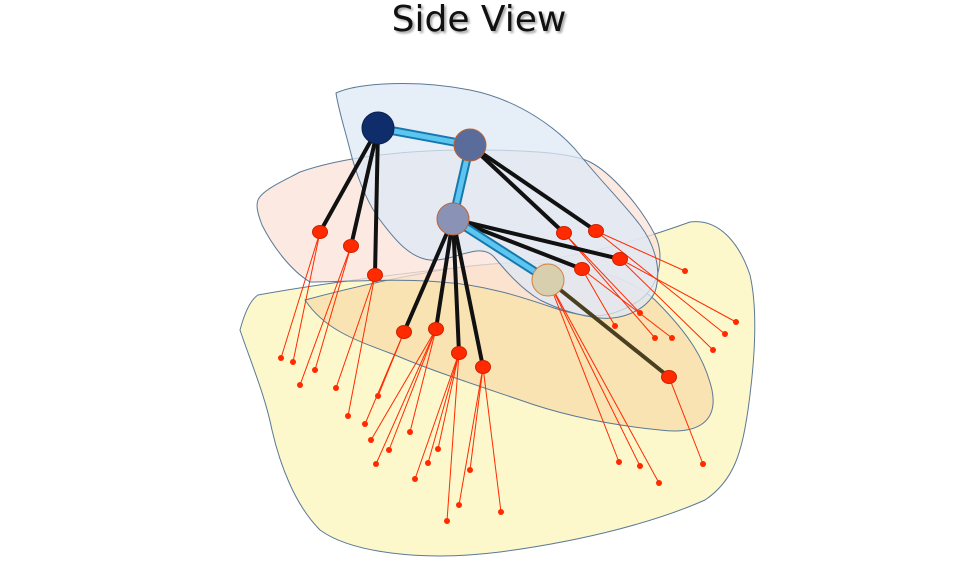 The width and height of the screenshot is (958, 566). Describe the element at coordinates (453, 219) in the screenshot. I see `node-gray-blue` at that location.